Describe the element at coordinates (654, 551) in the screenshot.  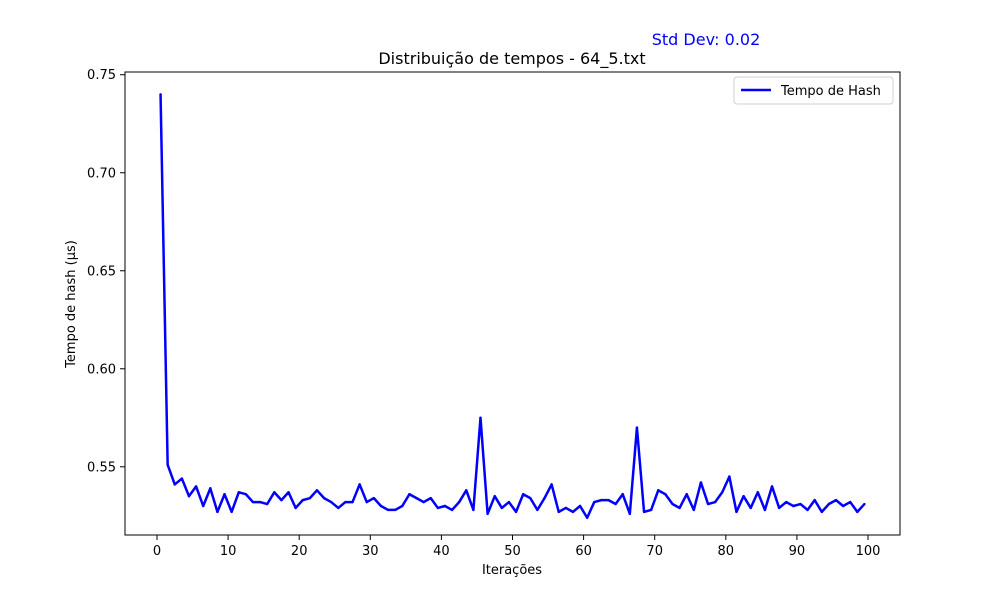
I see `x-tick-label: 70` at that location.